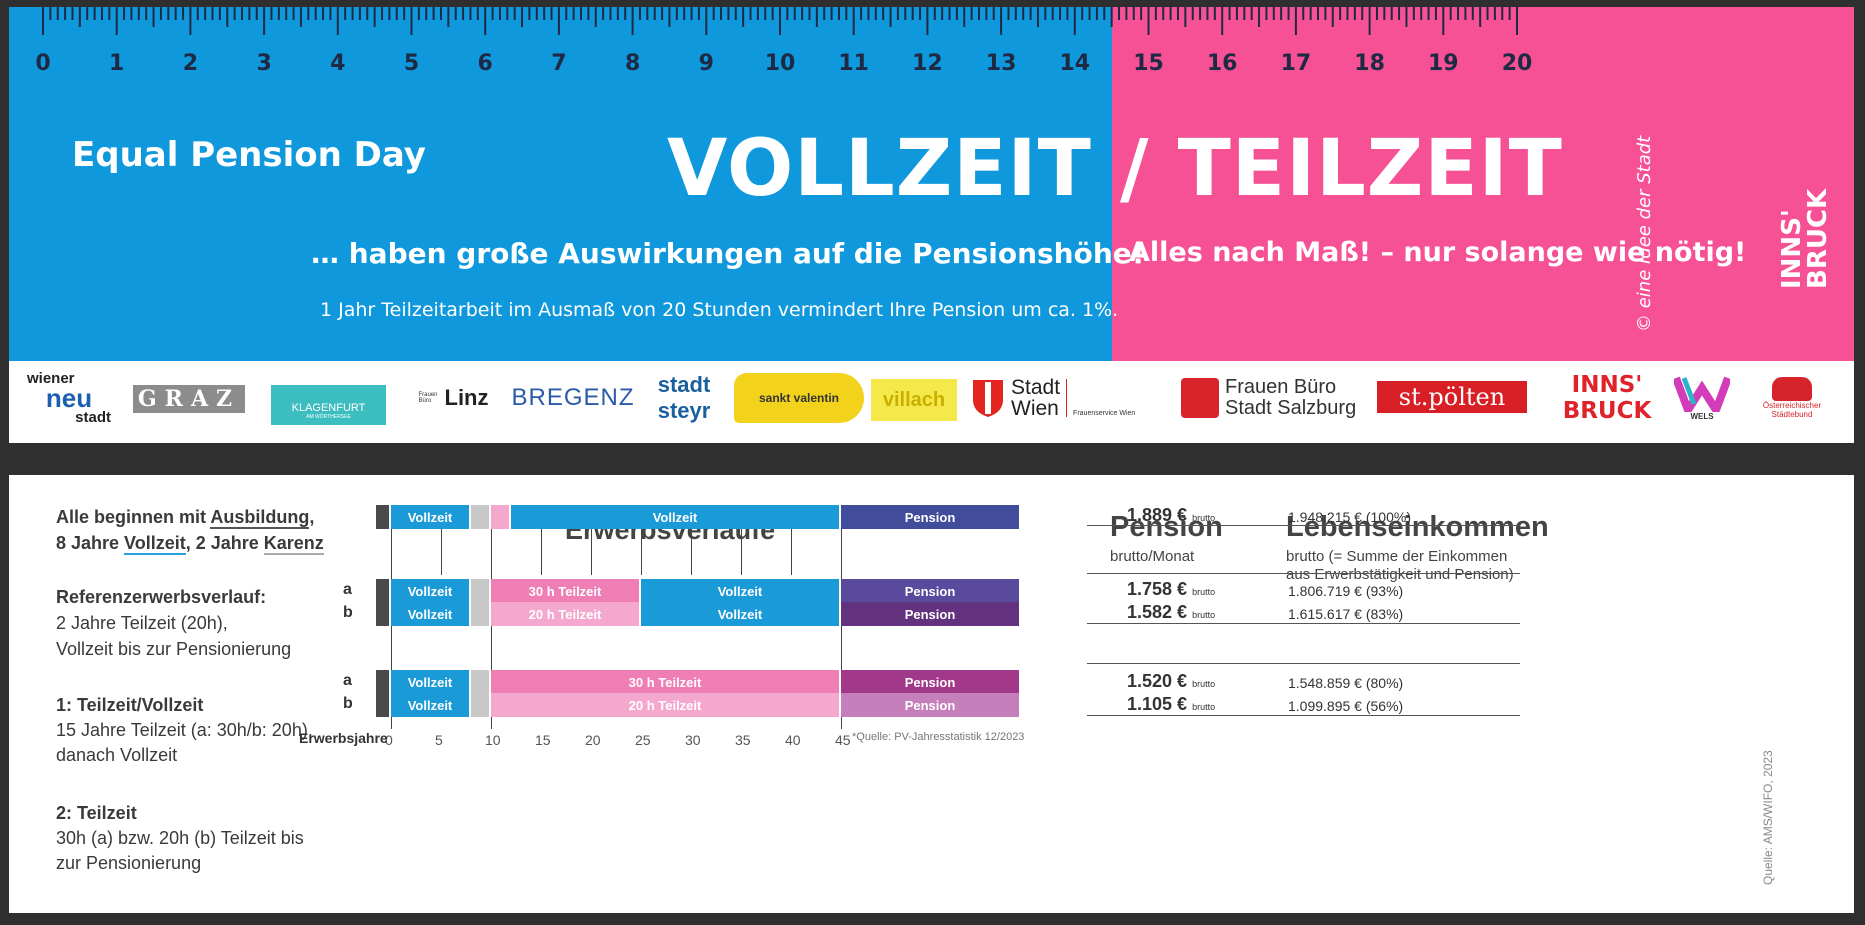 Image resolution: width=1865 pixels, height=925 pixels. I want to click on axis-label: Erwerbsjahre, so click(343, 738).